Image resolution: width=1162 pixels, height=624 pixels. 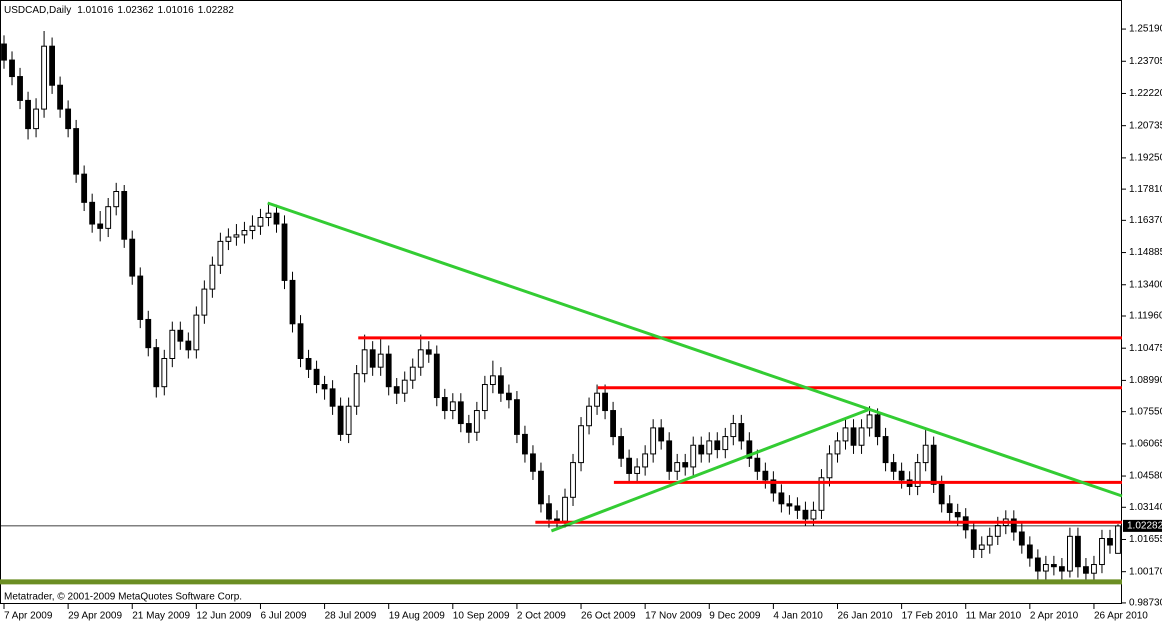 I want to click on last-low: 1.01016, so click(x=176, y=10).